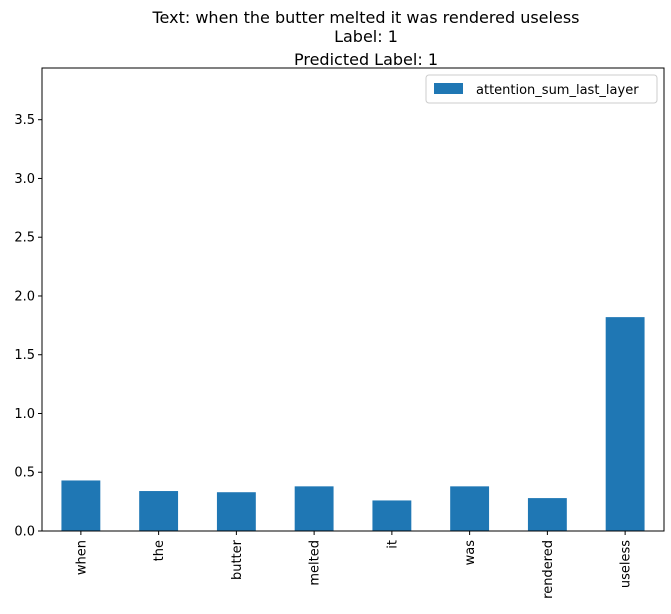 Image resolution: width=671 pixels, height=614 pixels. Describe the element at coordinates (159, 511) in the screenshot. I see `bar-the` at that location.